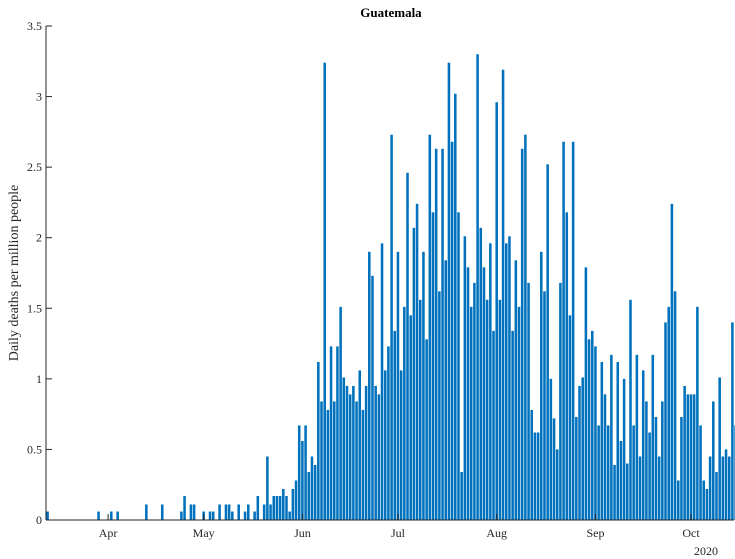 Image resolution: width=735 pixels, height=559 pixels. Describe the element at coordinates (302, 533) in the screenshot. I see `x-tick-label: Jun` at that location.